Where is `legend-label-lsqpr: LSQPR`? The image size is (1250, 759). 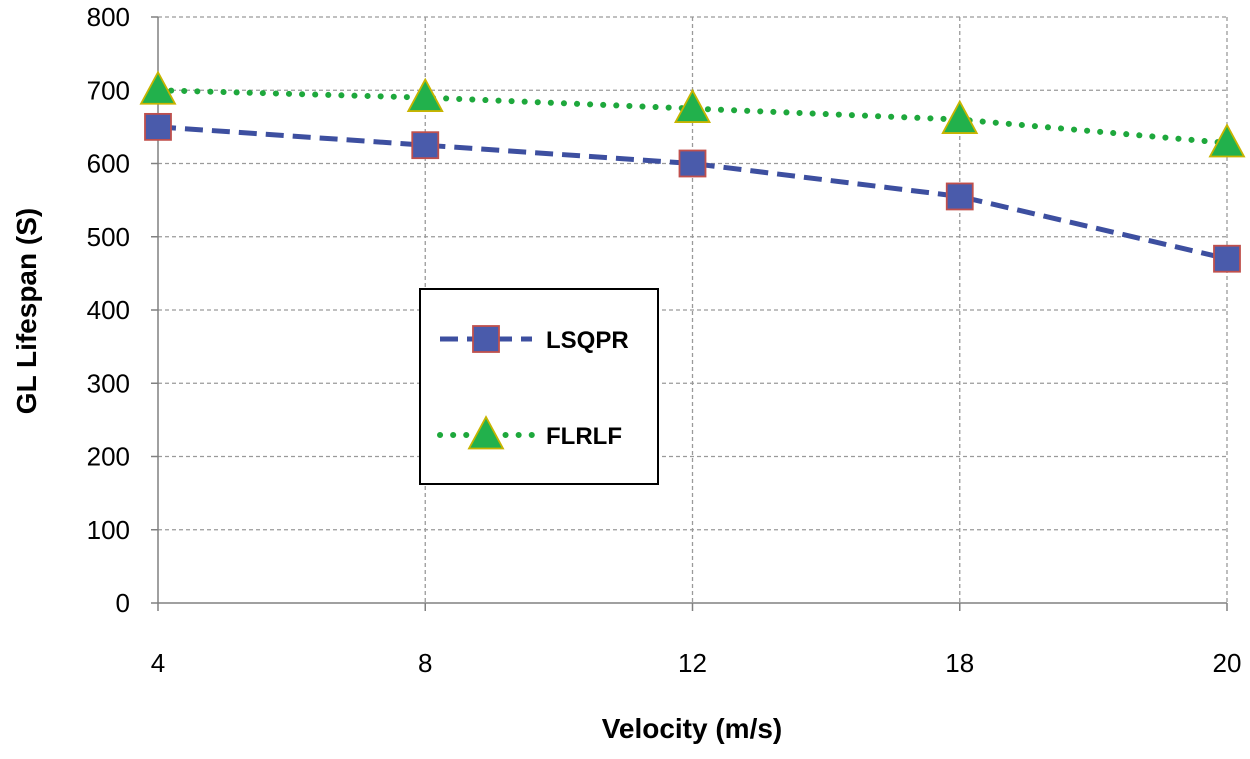 legend-label-lsqpr: LSQPR is located at coordinates (587, 340).